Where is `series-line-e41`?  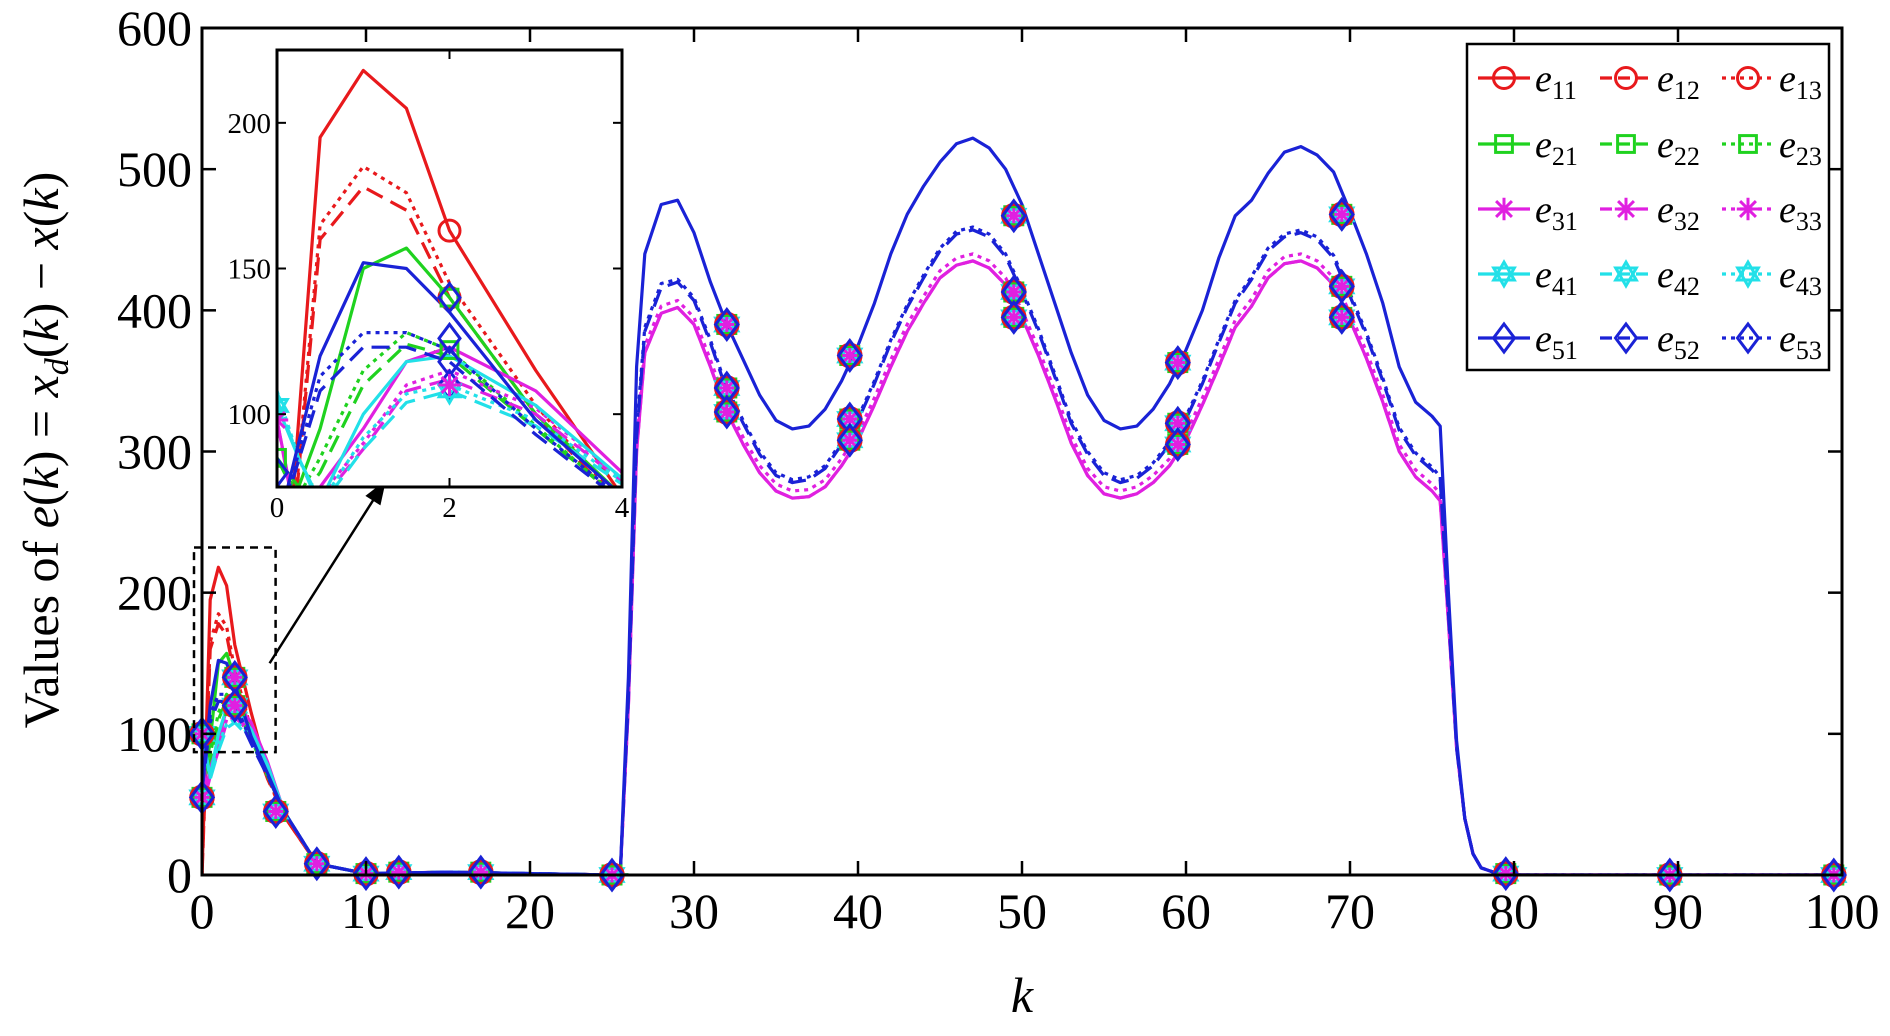 series-line-e41 is located at coordinates (415, 790).